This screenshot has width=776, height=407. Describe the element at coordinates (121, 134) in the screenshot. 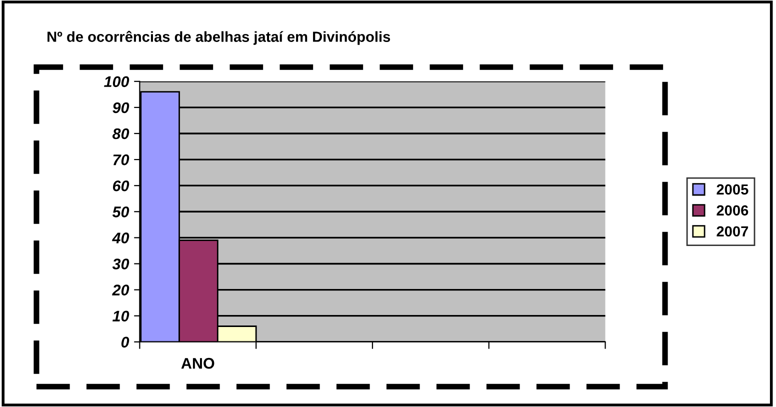

I see `y-tick-label: 80` at that location.